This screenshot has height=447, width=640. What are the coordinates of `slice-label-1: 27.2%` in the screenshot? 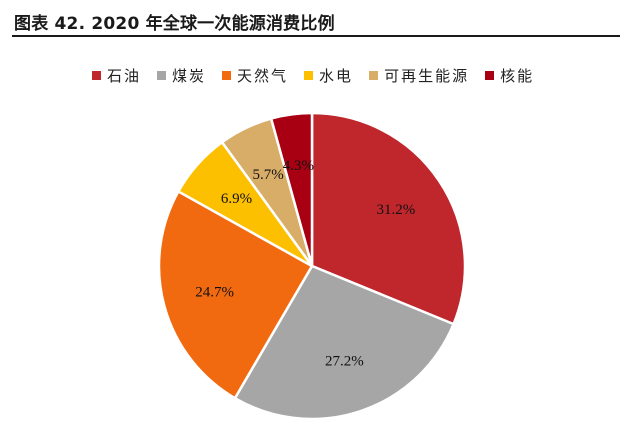 It's located at (344, 362).